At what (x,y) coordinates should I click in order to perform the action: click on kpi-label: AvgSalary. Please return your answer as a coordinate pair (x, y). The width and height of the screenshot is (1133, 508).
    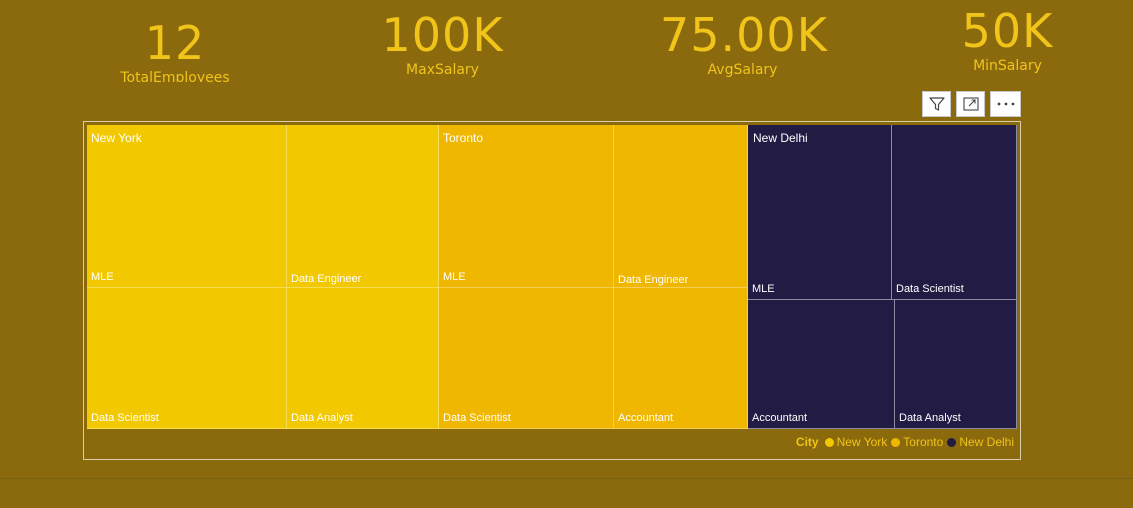
    Looking at the image, I should click on (742, 70).